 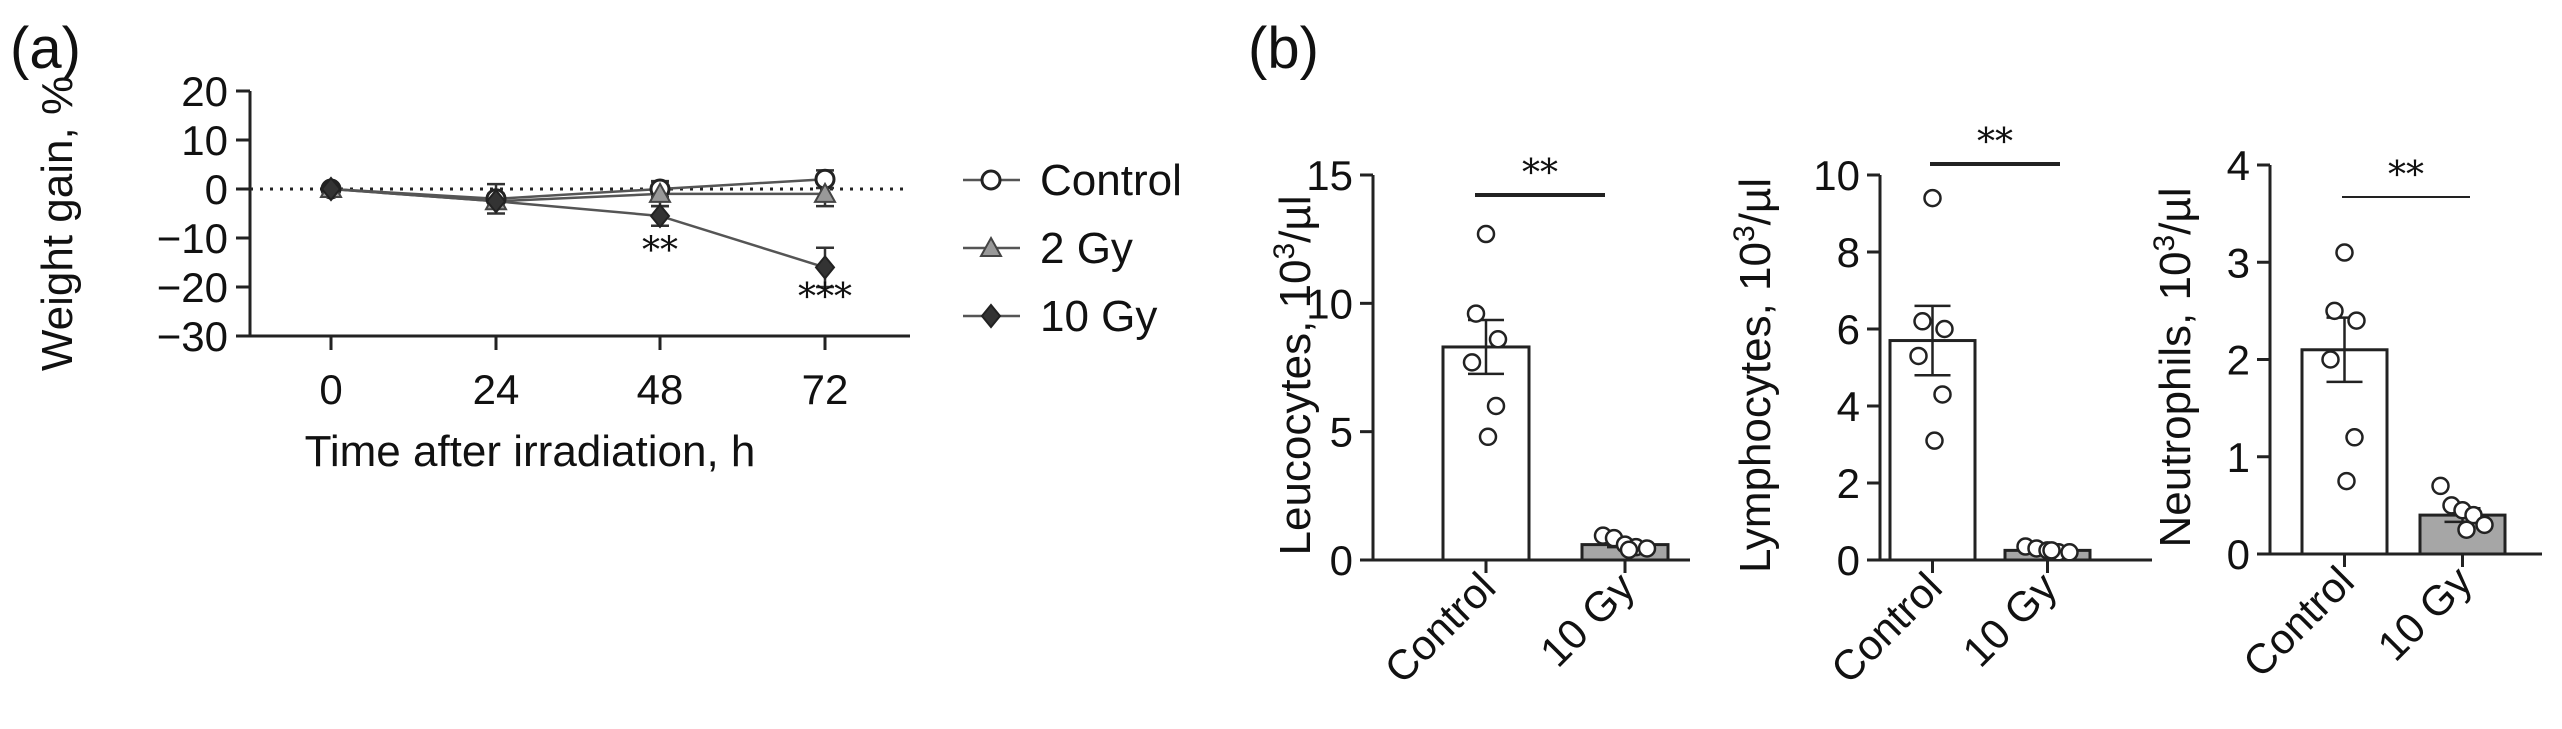 I want to click on significance-annotation: **, so click(x=660, y=251).